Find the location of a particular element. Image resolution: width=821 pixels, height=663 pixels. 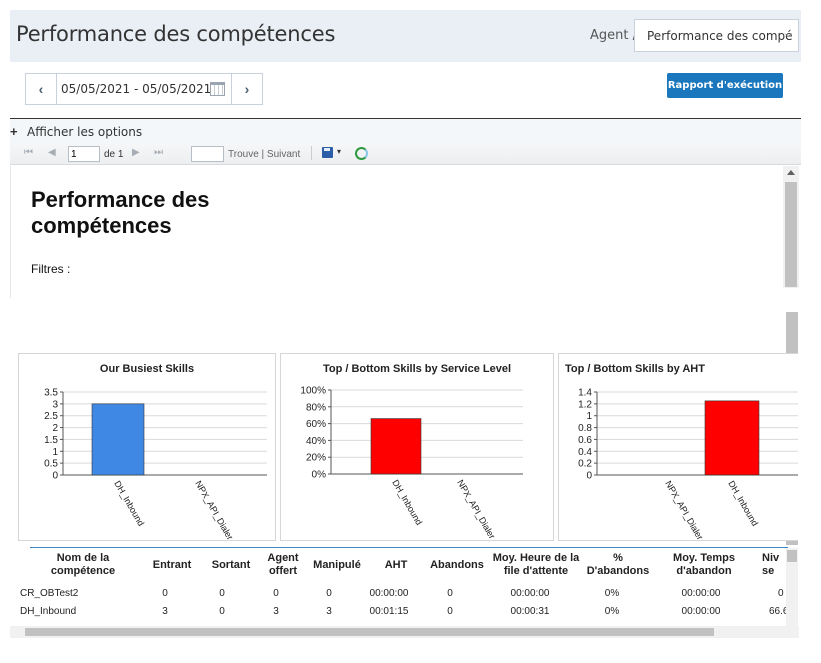

report-vertical-scrollbar is located at coordinates (791, 227).